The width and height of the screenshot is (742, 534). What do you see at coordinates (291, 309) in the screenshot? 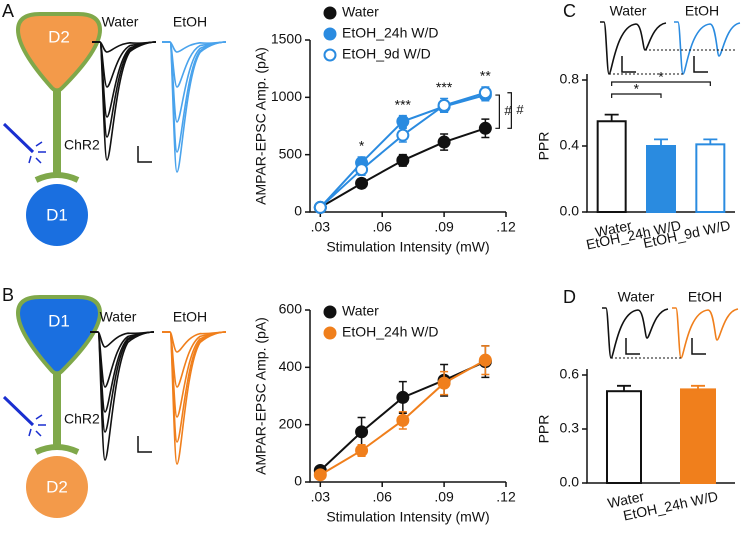
I see `y-tick-label: 600` at bounding box center [291, 309].